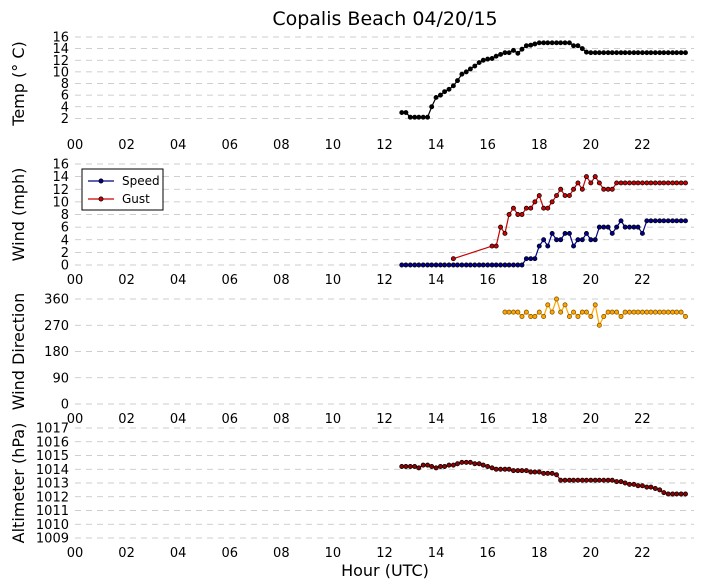 This screenshot has width=705, height=588. I want to click on x-tick-label: 02, so click(126, 145).